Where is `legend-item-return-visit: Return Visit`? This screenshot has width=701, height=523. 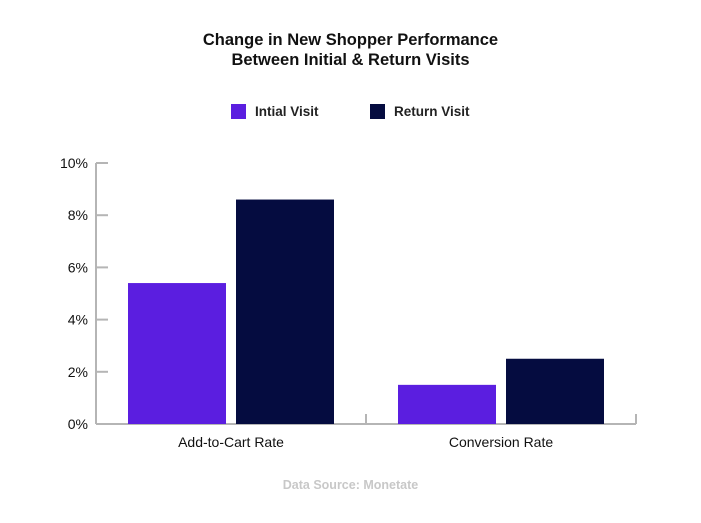
legend-item-return-visit: Return Visit is located at coordinates (420, 111).